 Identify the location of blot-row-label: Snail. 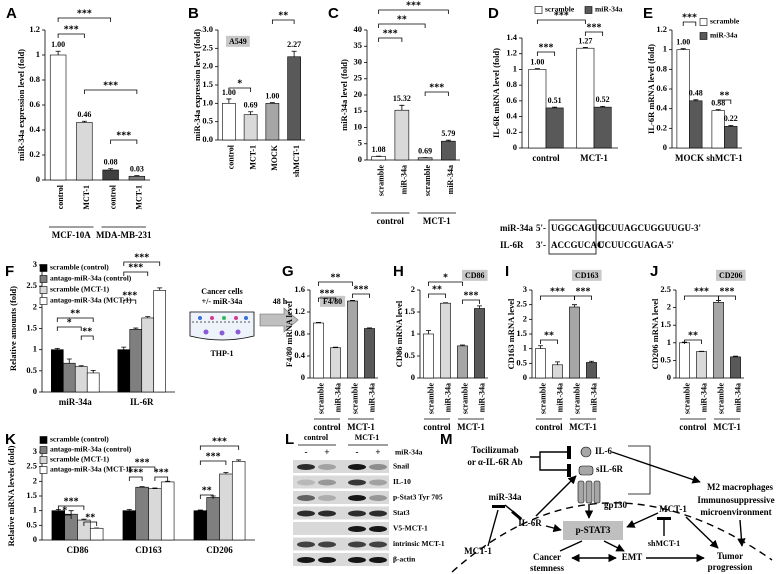
(401, 466).